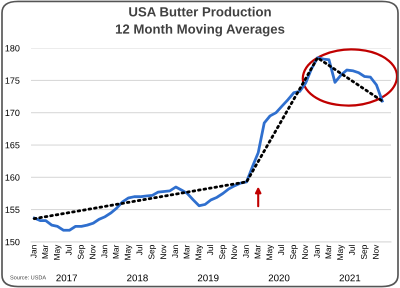 The height and width of the screenshot is (288, 400). What do you see at coordinates (13, 113) in the screenshot?
I see `y-tick-label: 170` at bounding box center [13, 113].